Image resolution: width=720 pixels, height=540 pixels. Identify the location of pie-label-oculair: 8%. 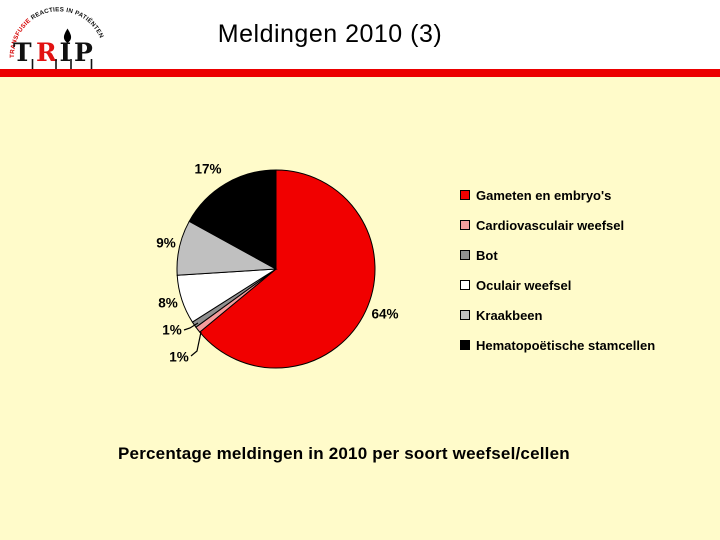
(168, 303).